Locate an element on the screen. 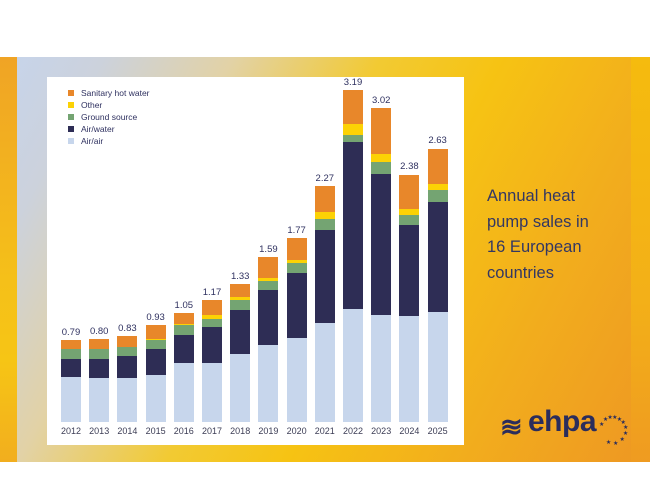 The height and width of the screenshot is (500, 650). bar-group-2014: 0.83 2014 is located at coordinates (127, 379).